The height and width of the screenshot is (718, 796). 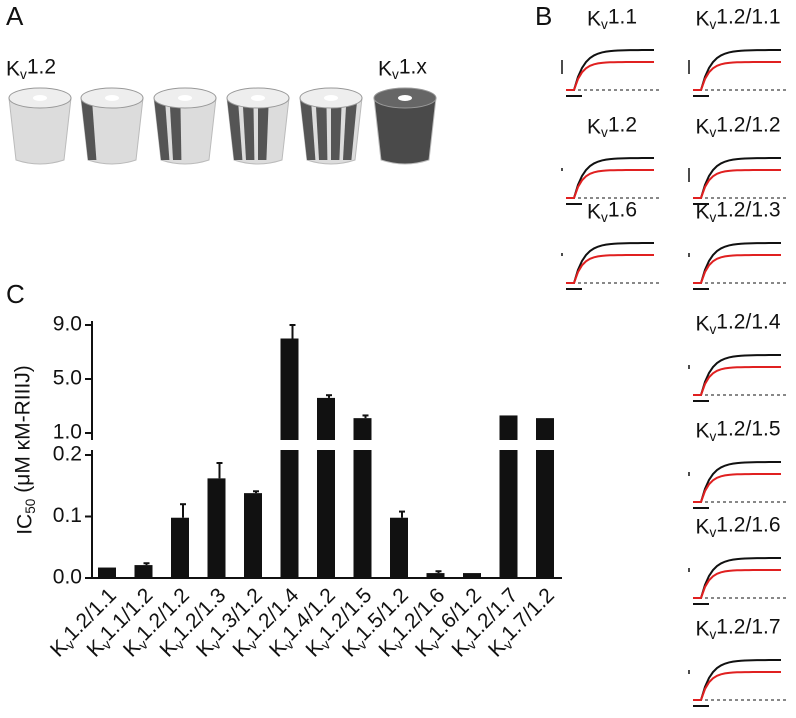 I want to click on y-tick-label: 5.0, so click(x=67, y=378).